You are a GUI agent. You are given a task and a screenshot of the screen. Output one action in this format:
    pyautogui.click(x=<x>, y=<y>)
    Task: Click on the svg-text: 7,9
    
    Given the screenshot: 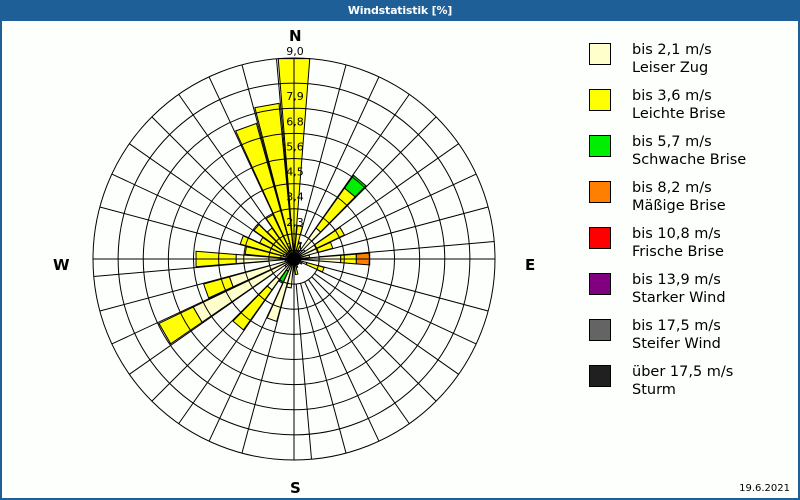 What is the action you would take?
    pyautogui.click(x=295, y=96)
    